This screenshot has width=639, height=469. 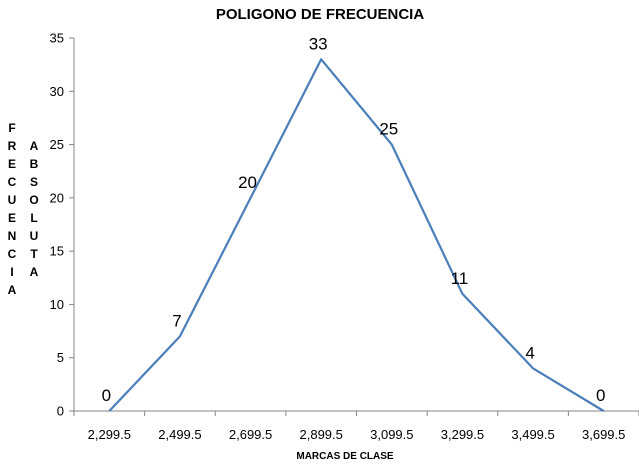 I want to click on x-tick-label: 2,499.5, so click(x=179, y=434).